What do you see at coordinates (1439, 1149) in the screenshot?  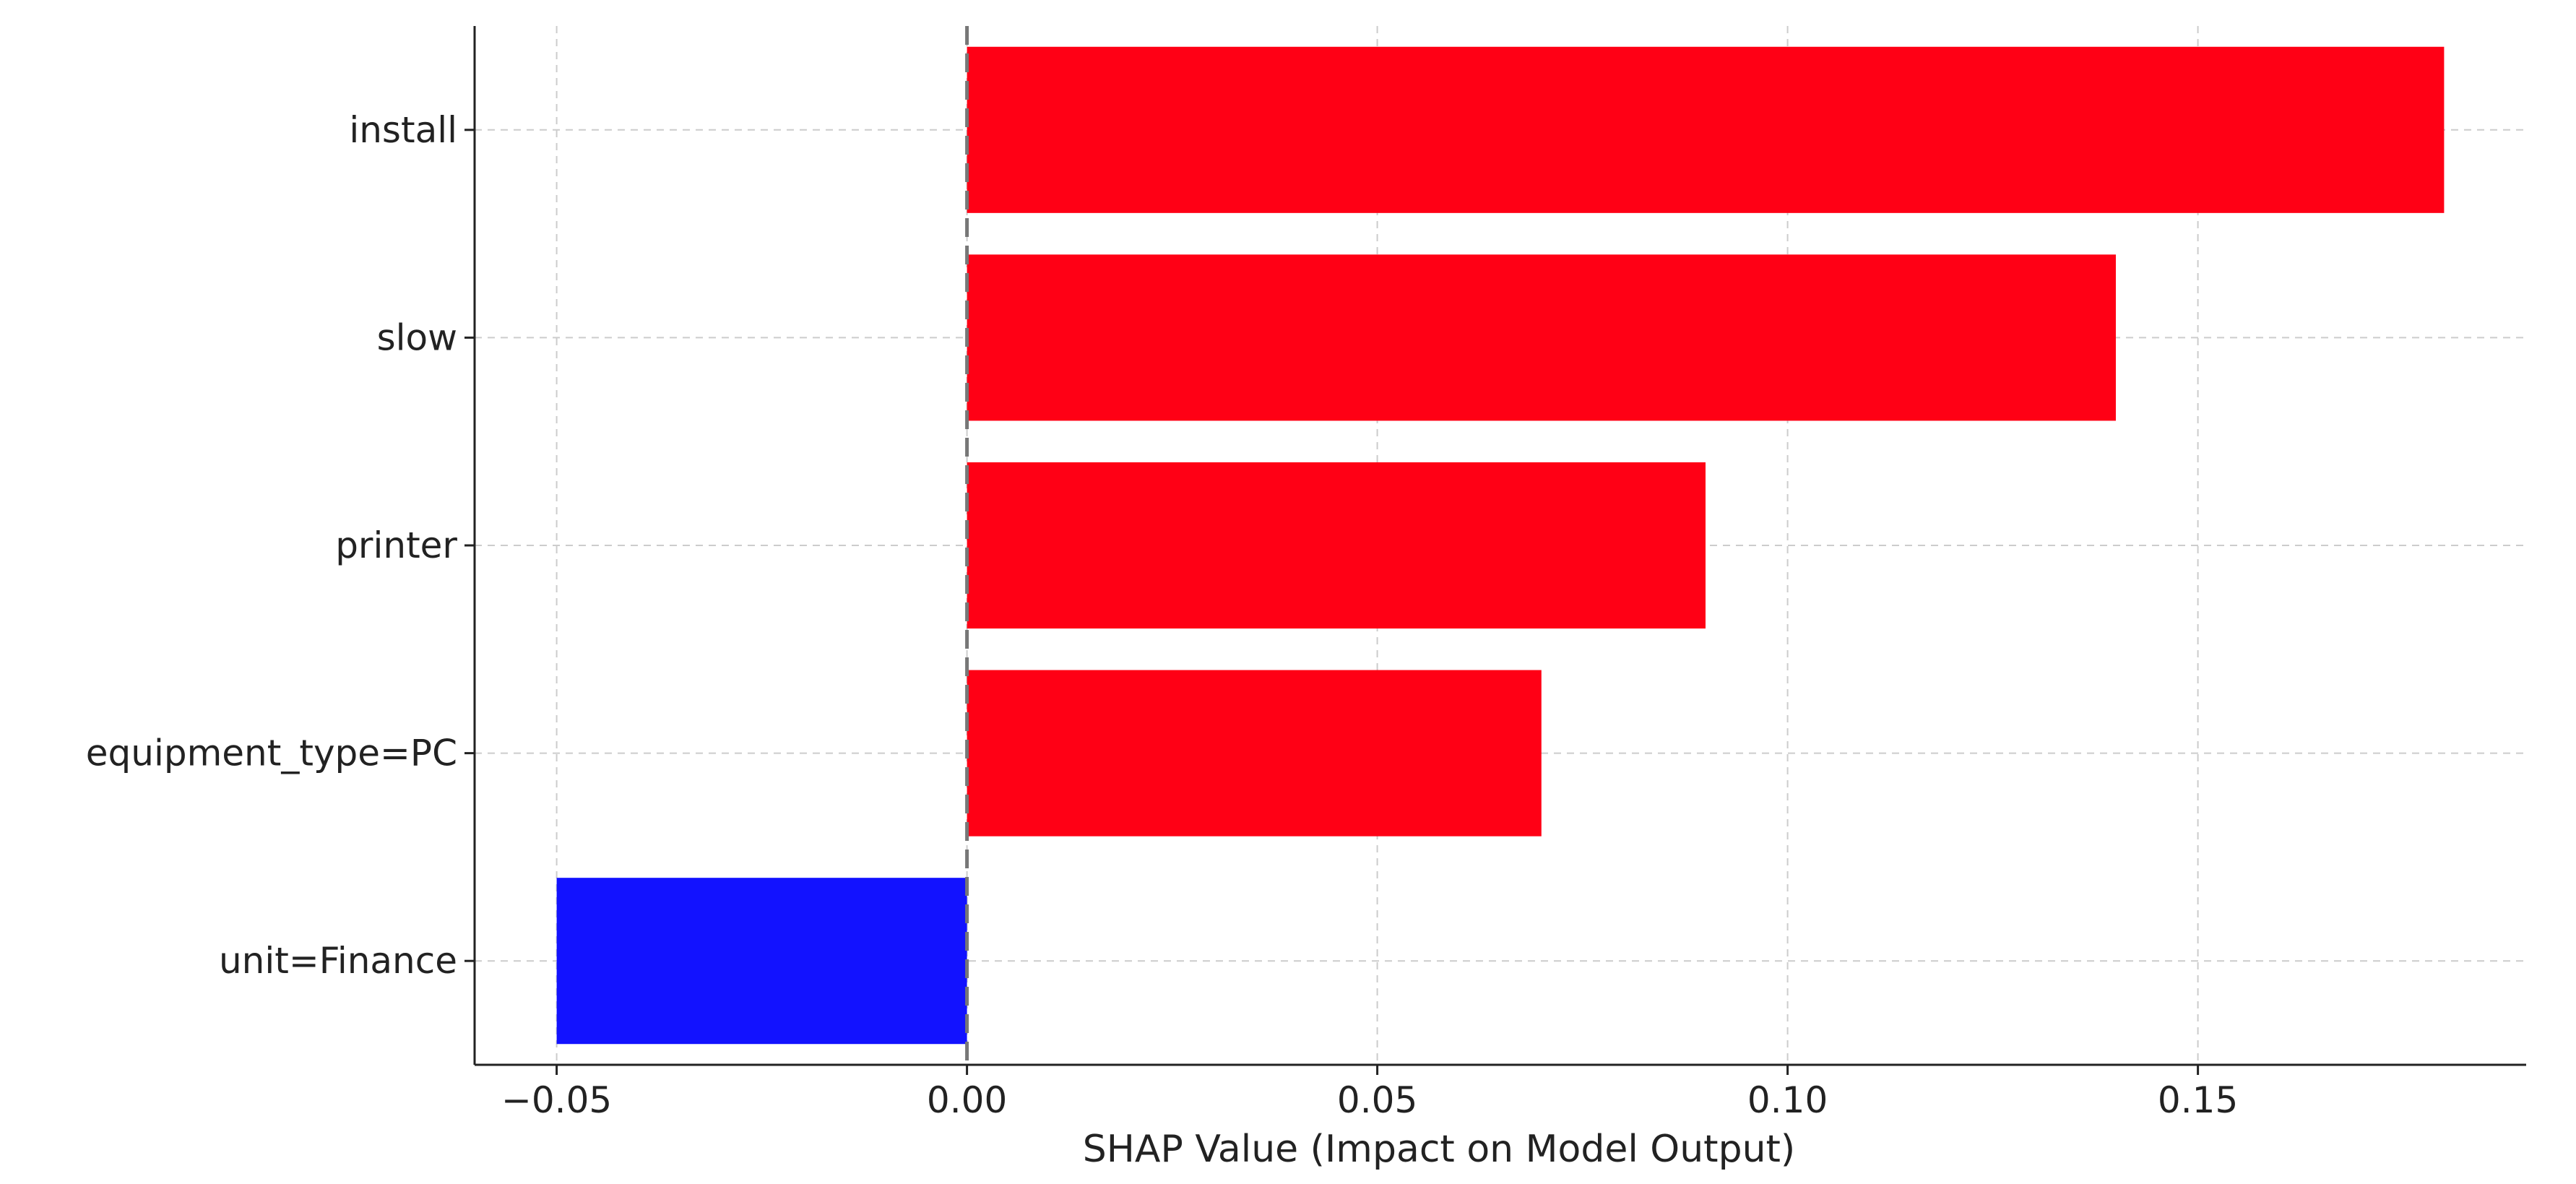 I see `x-axis-title: SHAP Value (Impact on Model Output)` at bounding box center [1439, 1149].